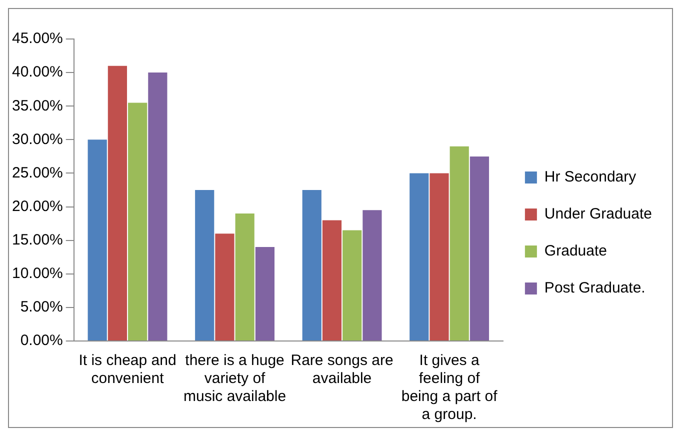 The image size is (681, 436). I want to click on y-tick-label: 30.00%, so click(37, 139).